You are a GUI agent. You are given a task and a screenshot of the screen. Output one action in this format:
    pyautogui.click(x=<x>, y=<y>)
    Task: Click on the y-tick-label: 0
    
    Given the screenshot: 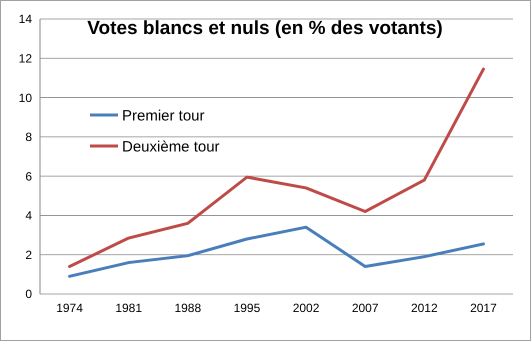 What is the action you would take?
    pyautogui.click(x=28, y=294)
    